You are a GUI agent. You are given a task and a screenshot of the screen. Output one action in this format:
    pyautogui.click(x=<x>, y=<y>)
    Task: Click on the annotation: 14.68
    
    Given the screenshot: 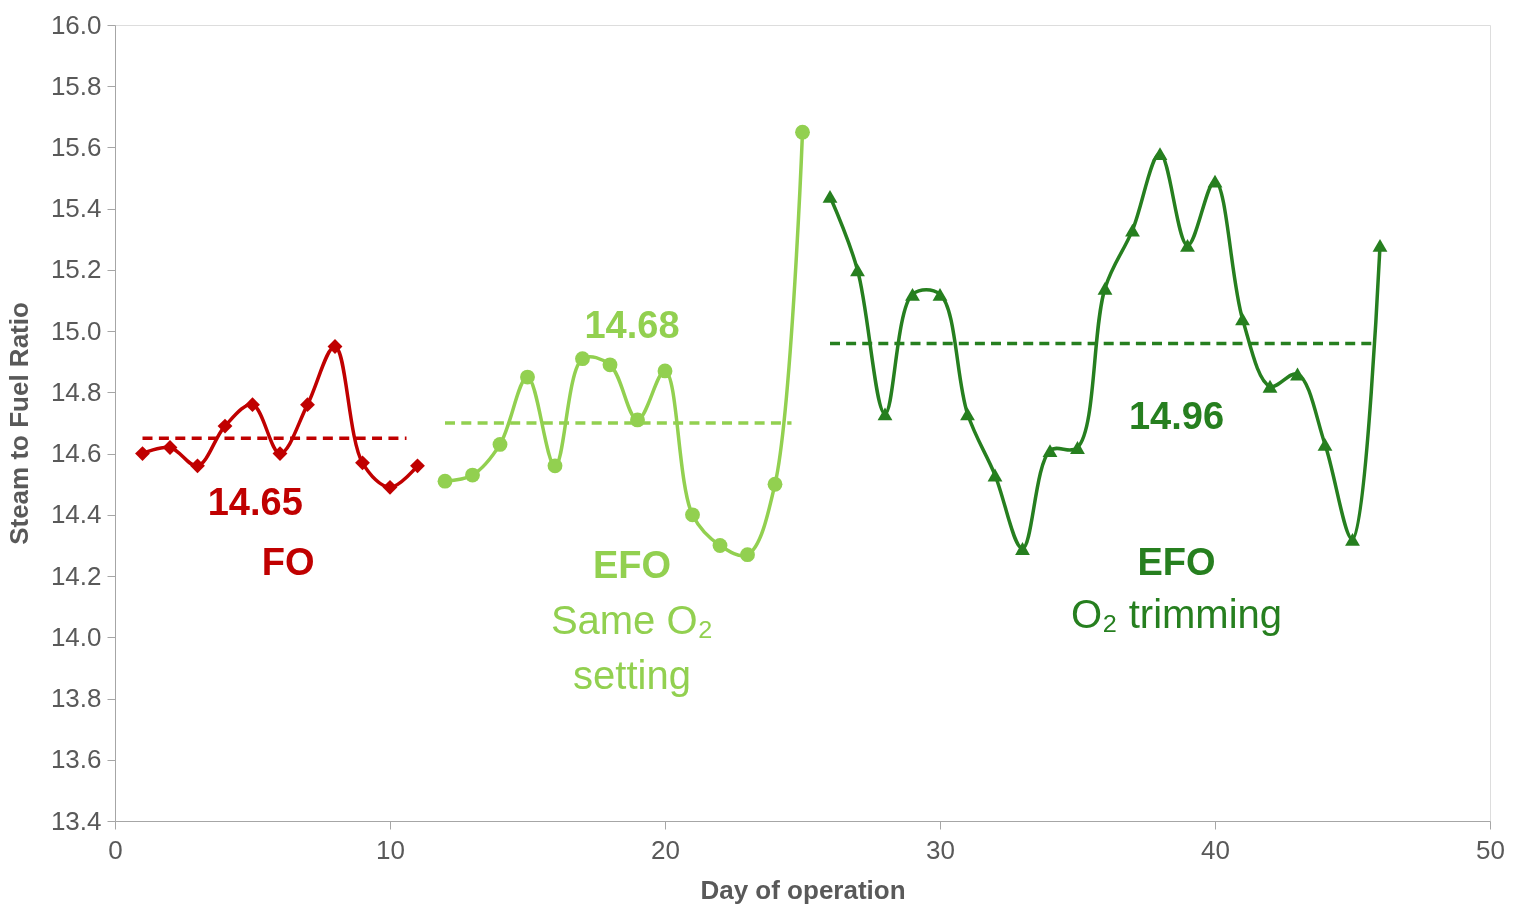 What is the action you would take?
    pyautogui.click(x=632, y=325)
    